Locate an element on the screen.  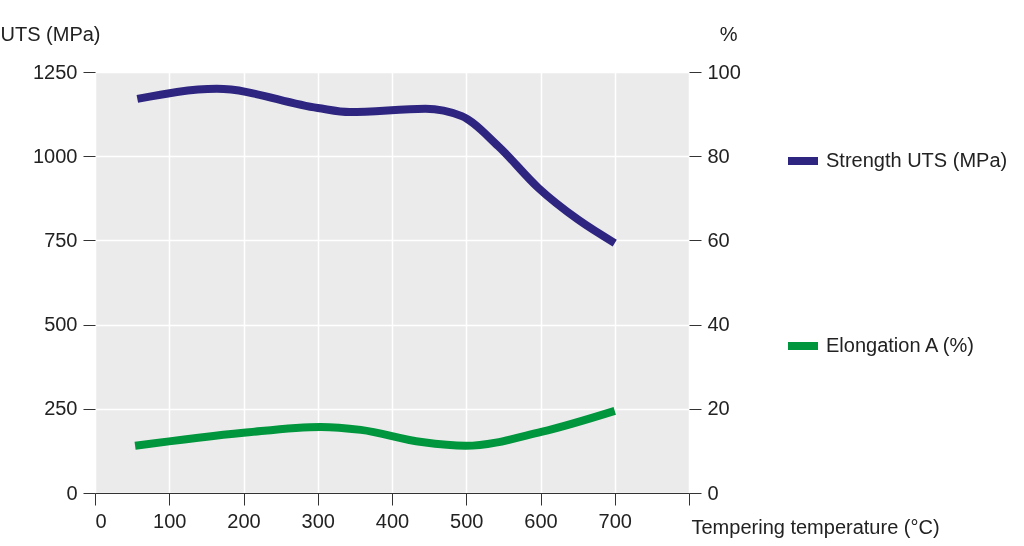
y-axis-title: UTS (MPa) is located at coordinates (50, 33).